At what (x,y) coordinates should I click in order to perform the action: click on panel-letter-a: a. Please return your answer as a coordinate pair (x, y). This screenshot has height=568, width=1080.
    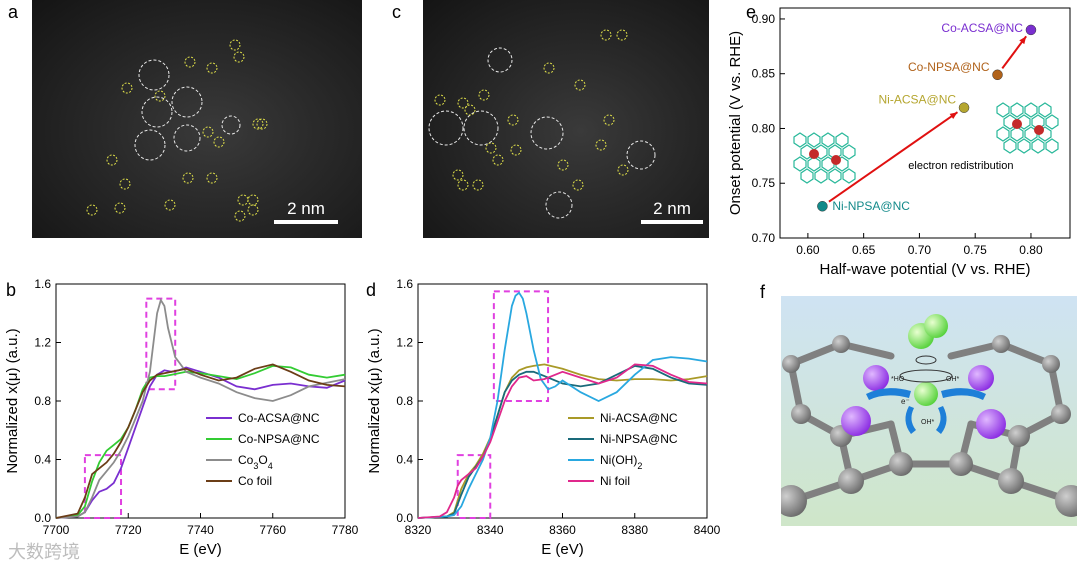
    Looking at the image, I should click on (13, 12).